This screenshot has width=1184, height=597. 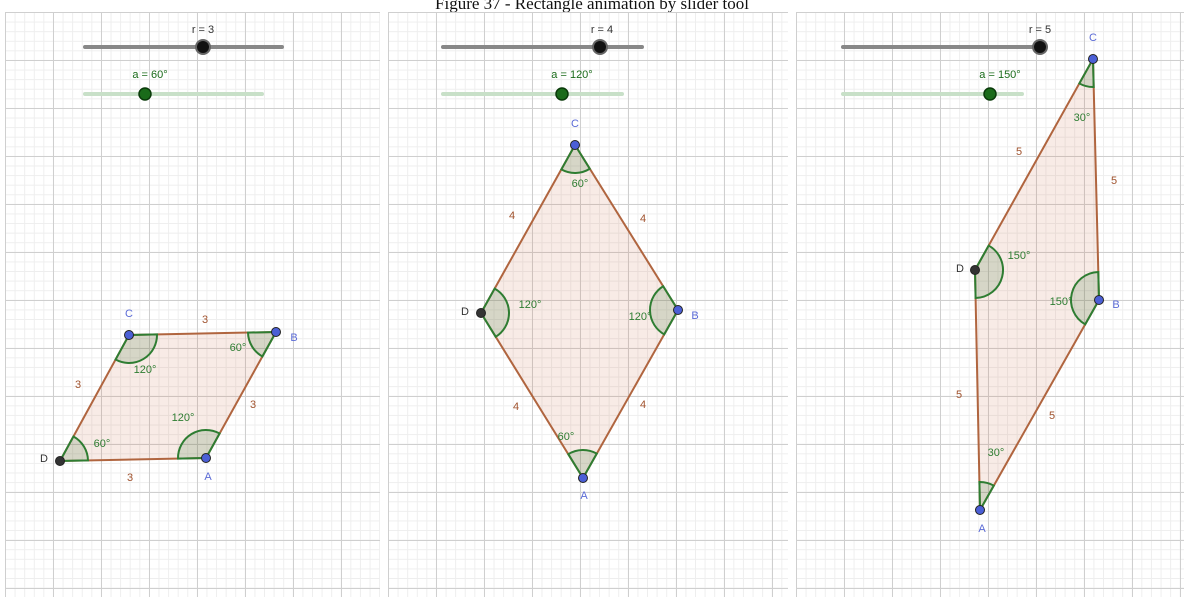 I want to click on slider-label: a = 60°, so click(x=149, y=75).